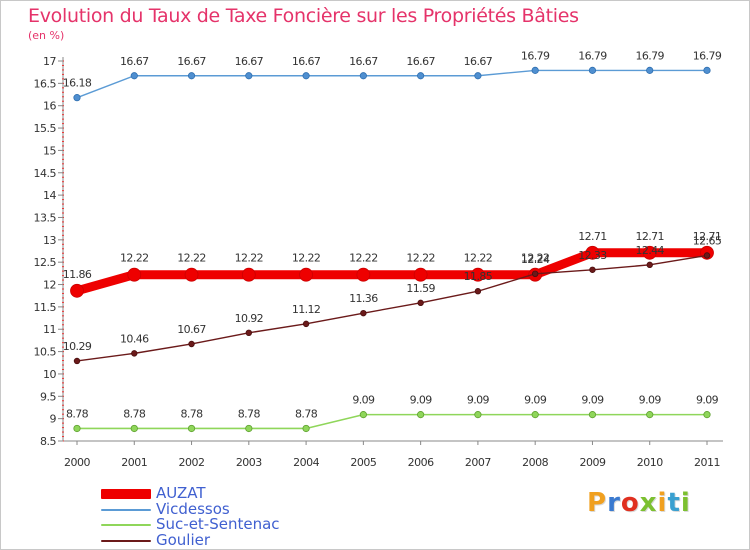  I want to click on brand-letter: i, so click(685, 503).